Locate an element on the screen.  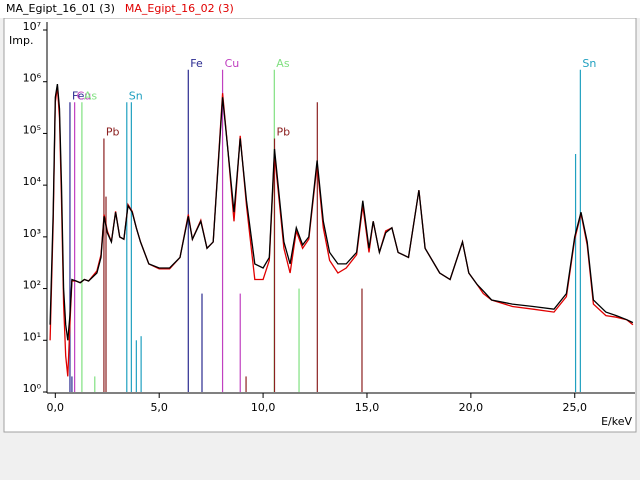
x-tick-label: 25,0 is located at coordinates (574, 407).